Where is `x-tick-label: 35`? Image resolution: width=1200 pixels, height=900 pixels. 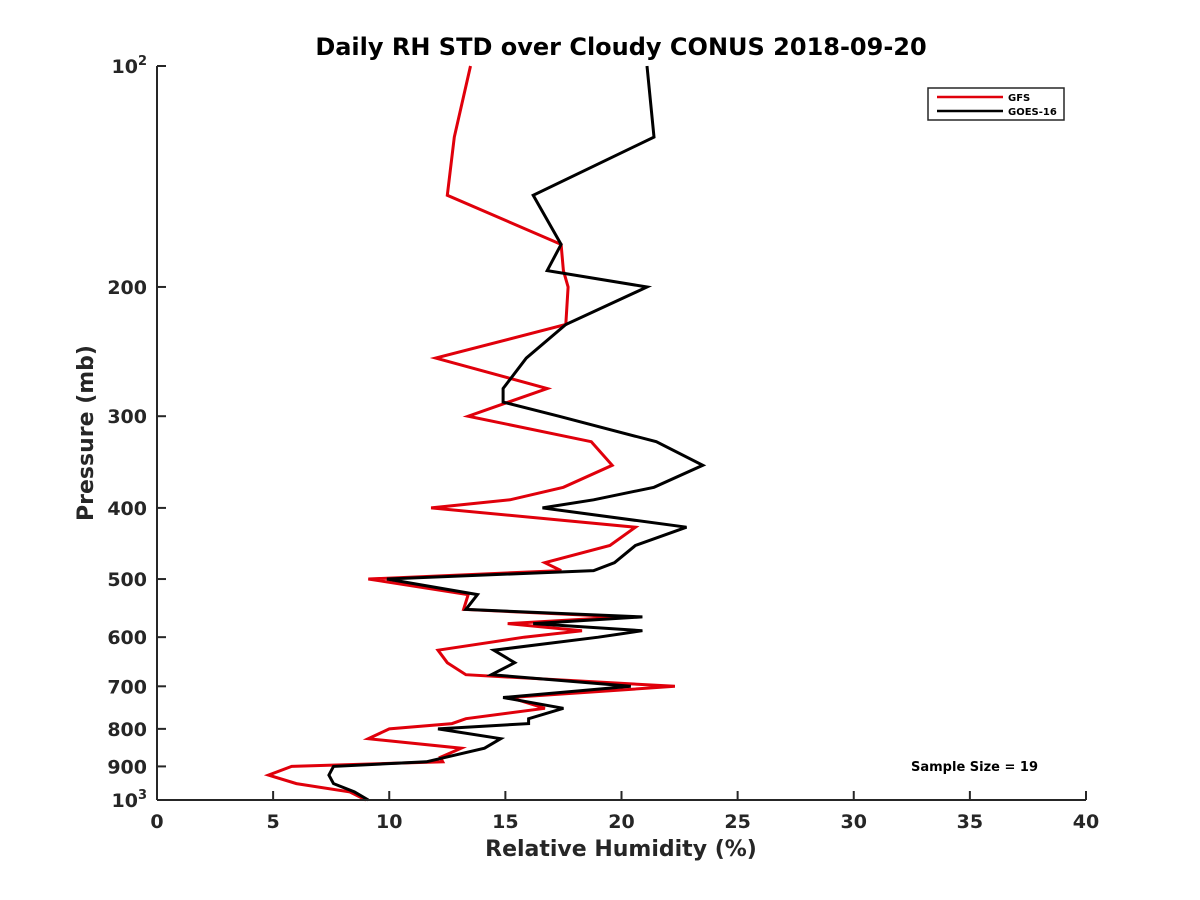 x-tick-label: 35 is located at coordinates (970, 822).